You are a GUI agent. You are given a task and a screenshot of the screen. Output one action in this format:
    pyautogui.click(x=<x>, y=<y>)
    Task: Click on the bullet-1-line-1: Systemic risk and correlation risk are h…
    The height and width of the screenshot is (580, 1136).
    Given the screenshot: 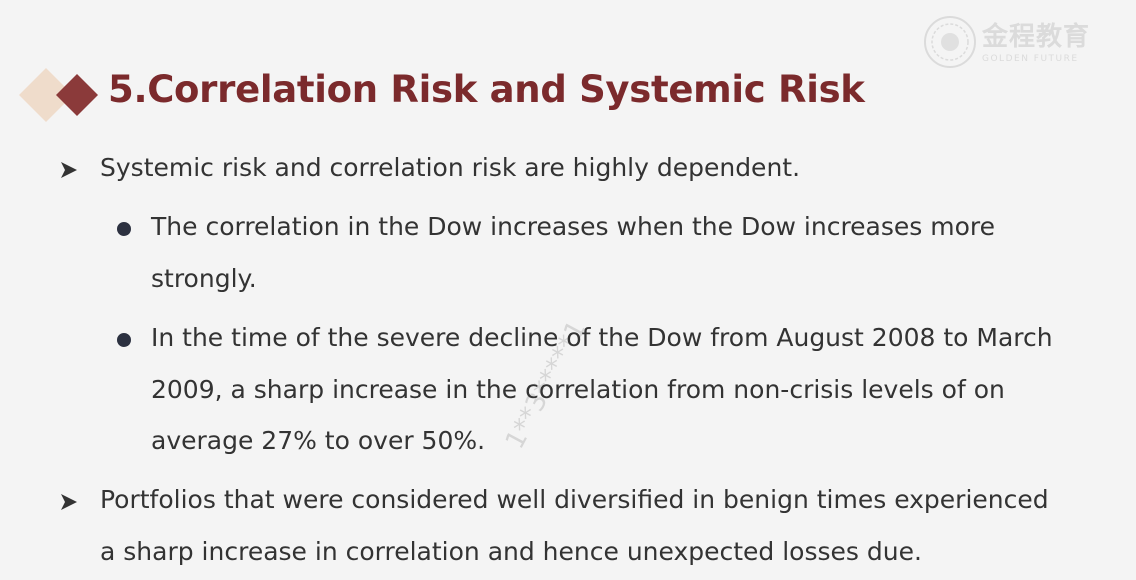 What is the action you would take?
    pyautogui.click(x=450, y=167)
    